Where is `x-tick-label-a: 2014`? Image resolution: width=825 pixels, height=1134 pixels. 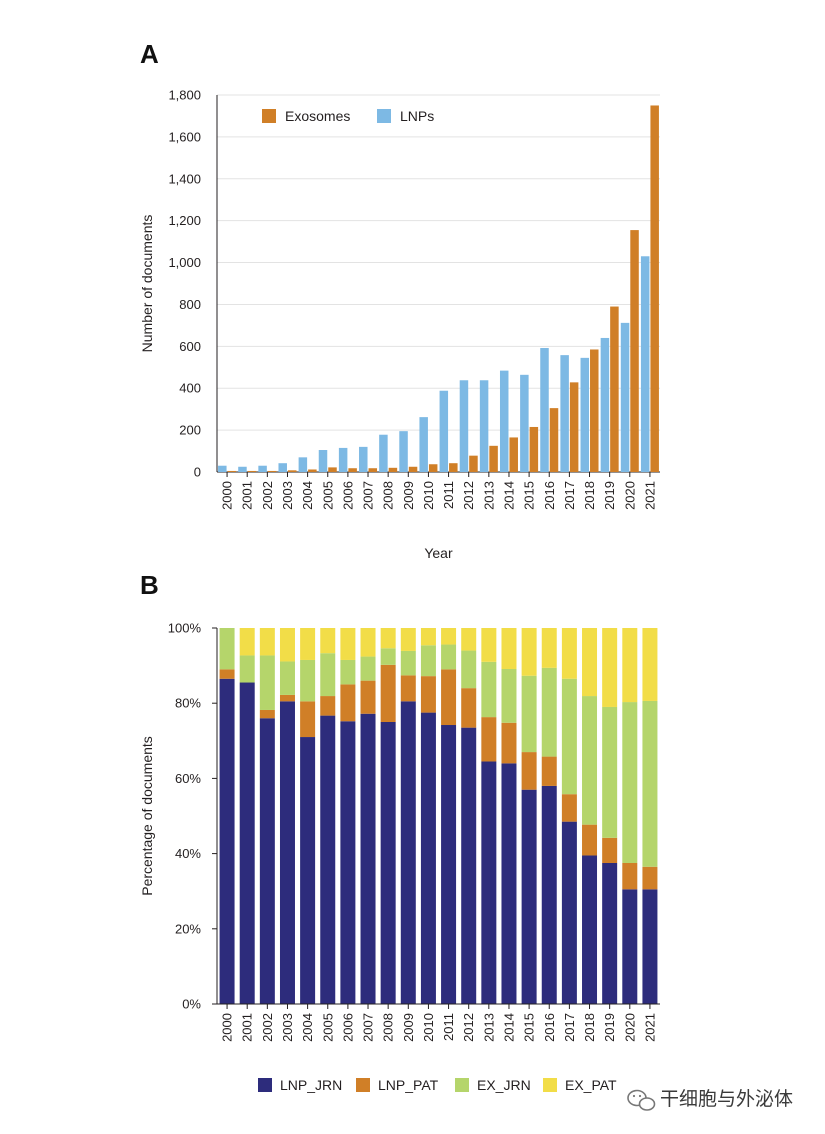
x-tick-label-a: 2014 is located at coordinates (508, 495).